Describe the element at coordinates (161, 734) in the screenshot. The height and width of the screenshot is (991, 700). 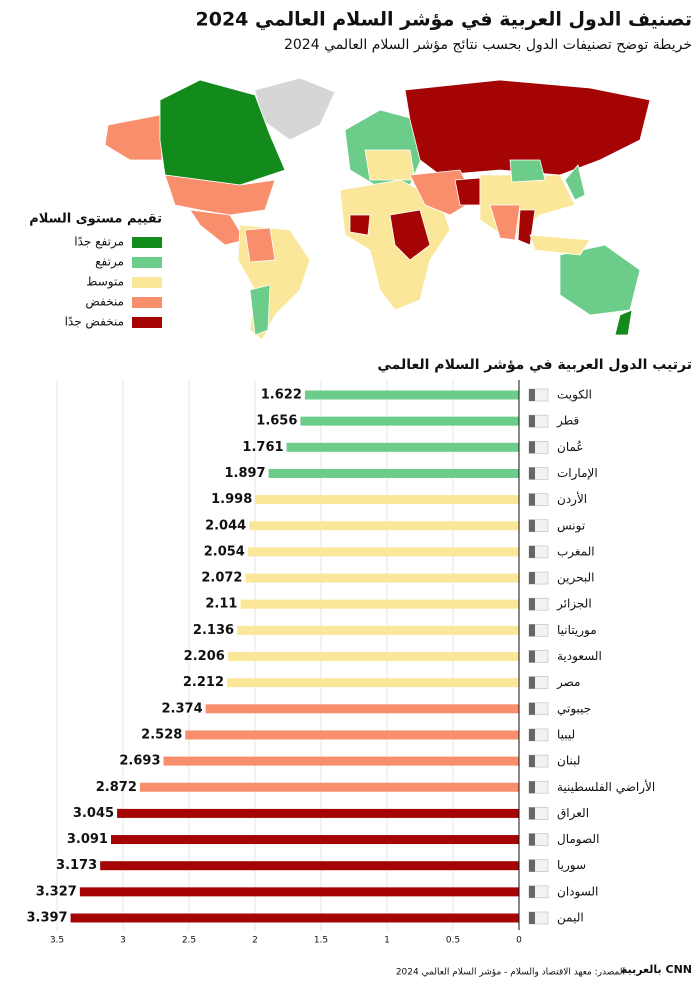
I see `value-label: 2.528` at that location.